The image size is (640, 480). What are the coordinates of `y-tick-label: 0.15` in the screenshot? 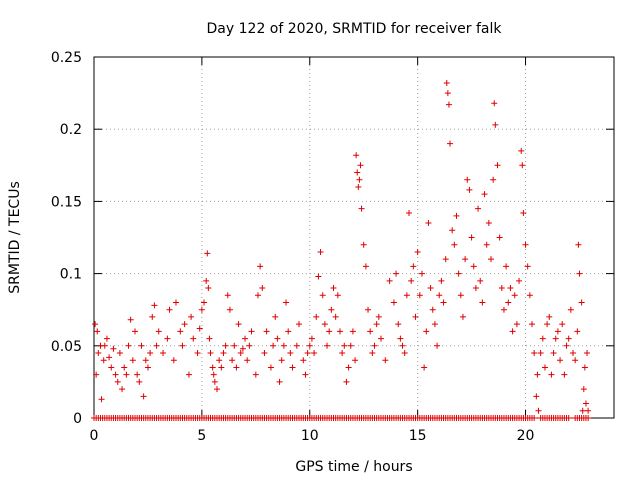 It's located at (66, 202).